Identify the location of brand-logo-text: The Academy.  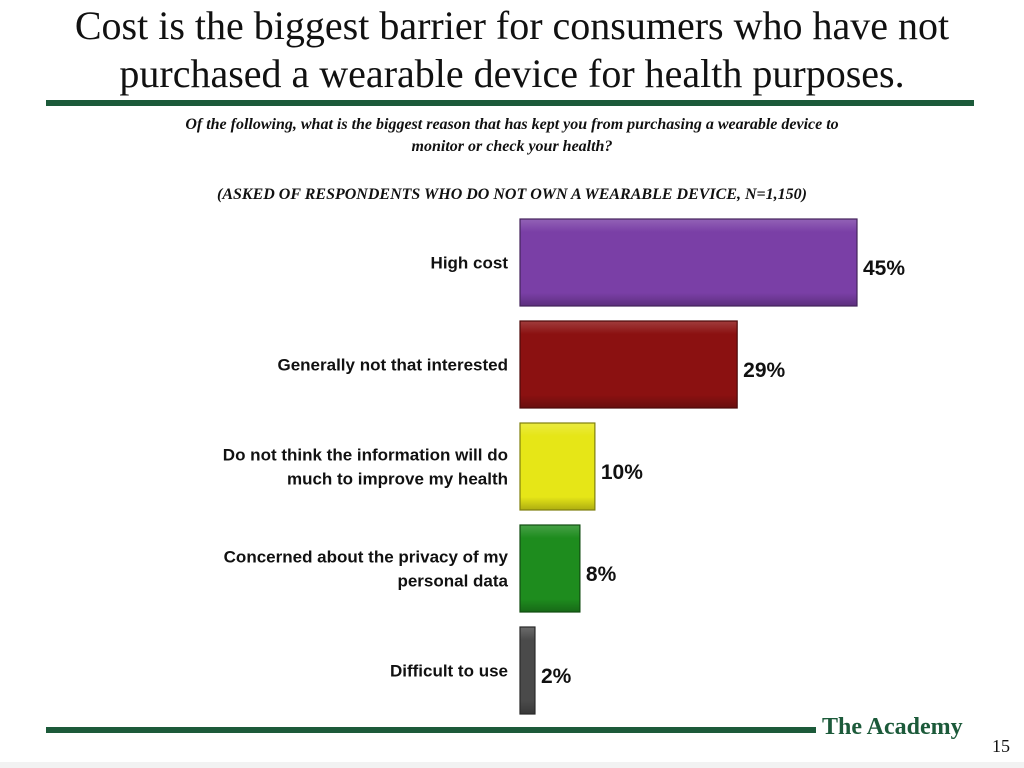
(892, 727).